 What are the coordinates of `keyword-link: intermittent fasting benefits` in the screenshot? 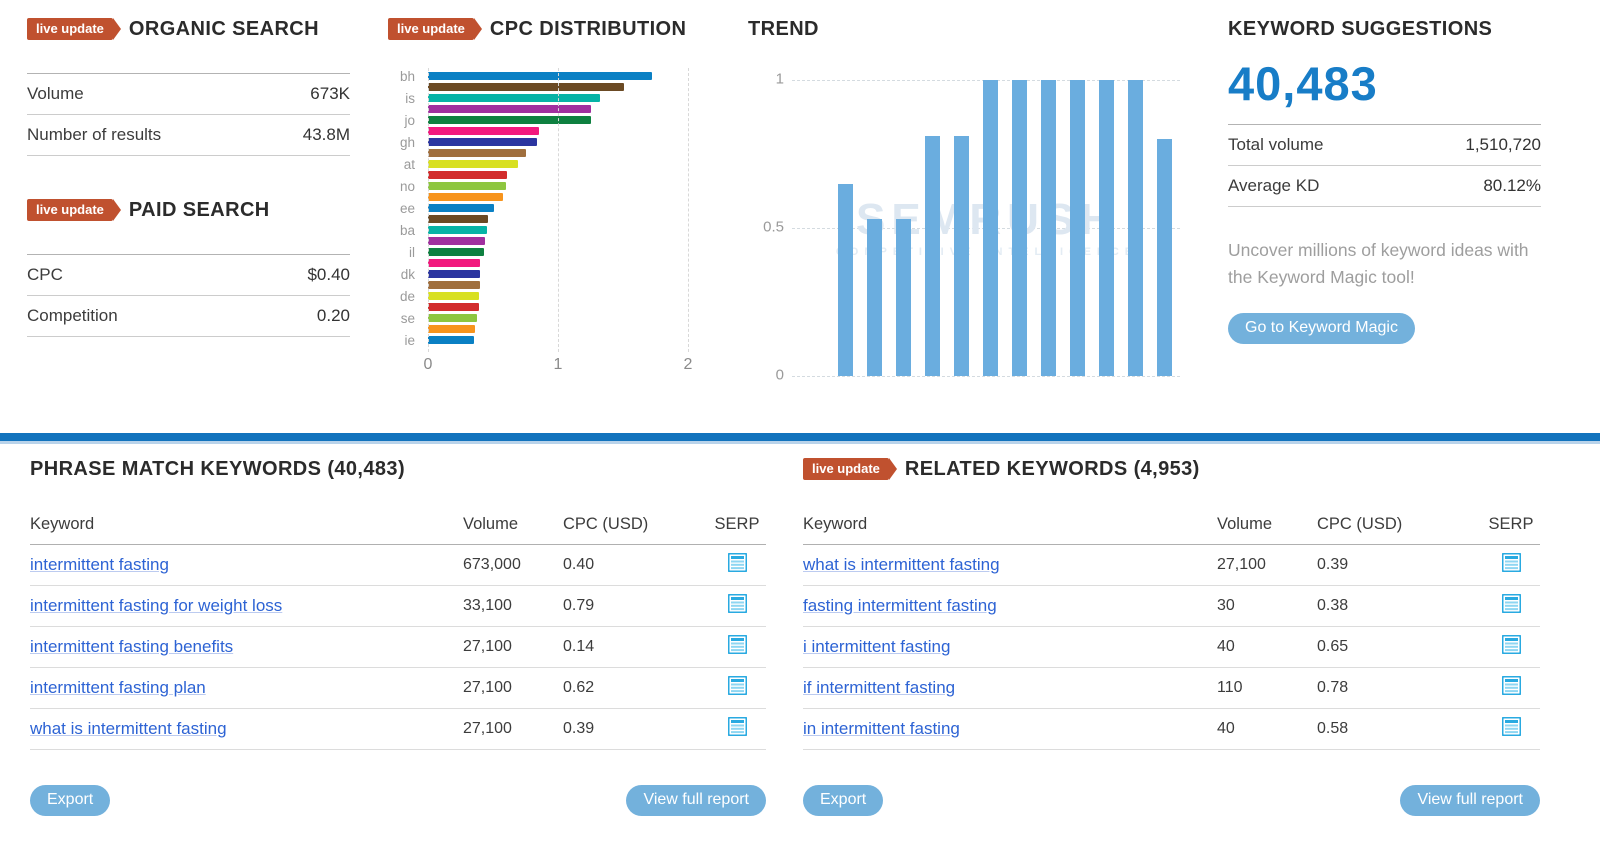 It's located at (132, 646).